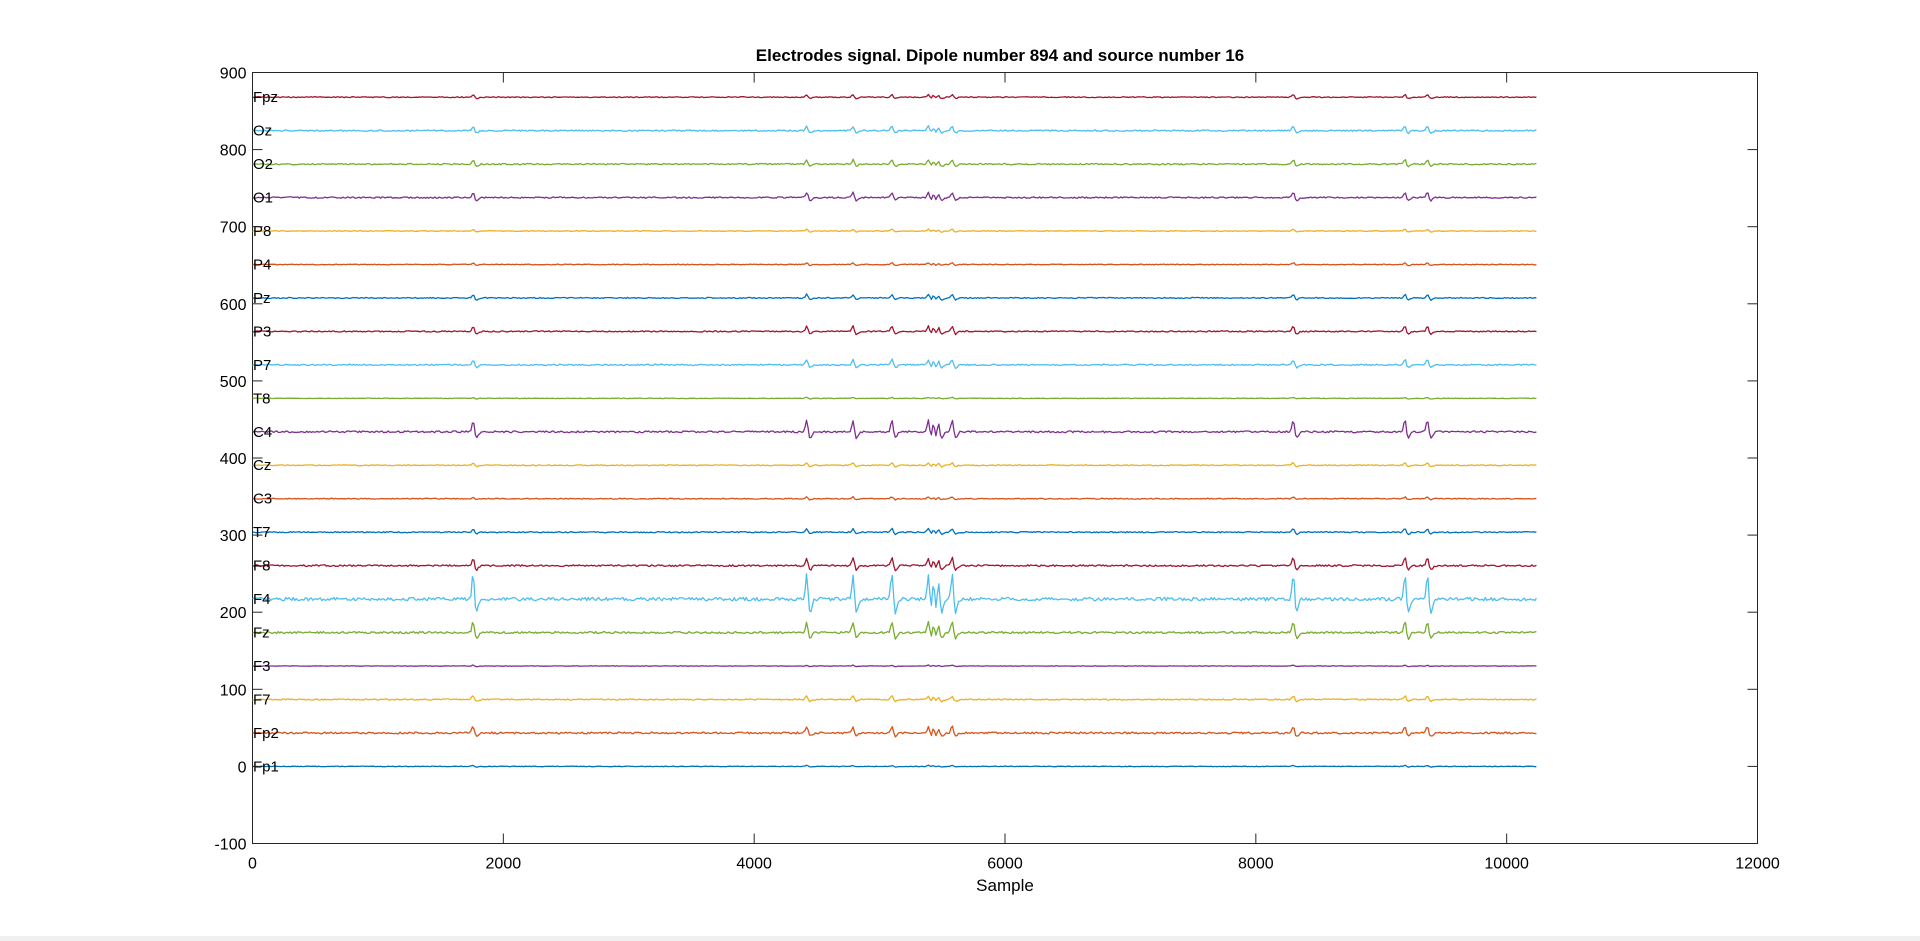 Image resolution: width=1920 pixels, height=941 pixels. What do you see at coordinates (233, 305) in the screenshot?
I see `y-tick-label: 600` at bounding box center [233, 305].